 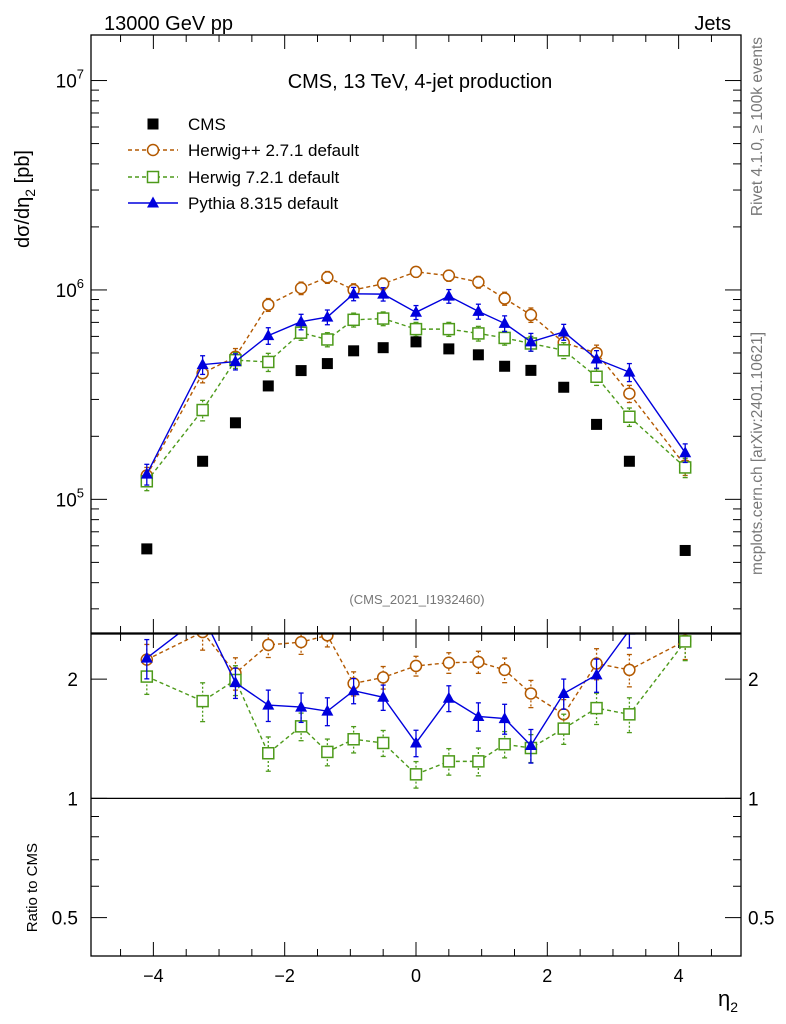 I want to click on mcplots-label: mcplots.cern.ch [arXiv:2401.10621], so click(x=757, y=453).